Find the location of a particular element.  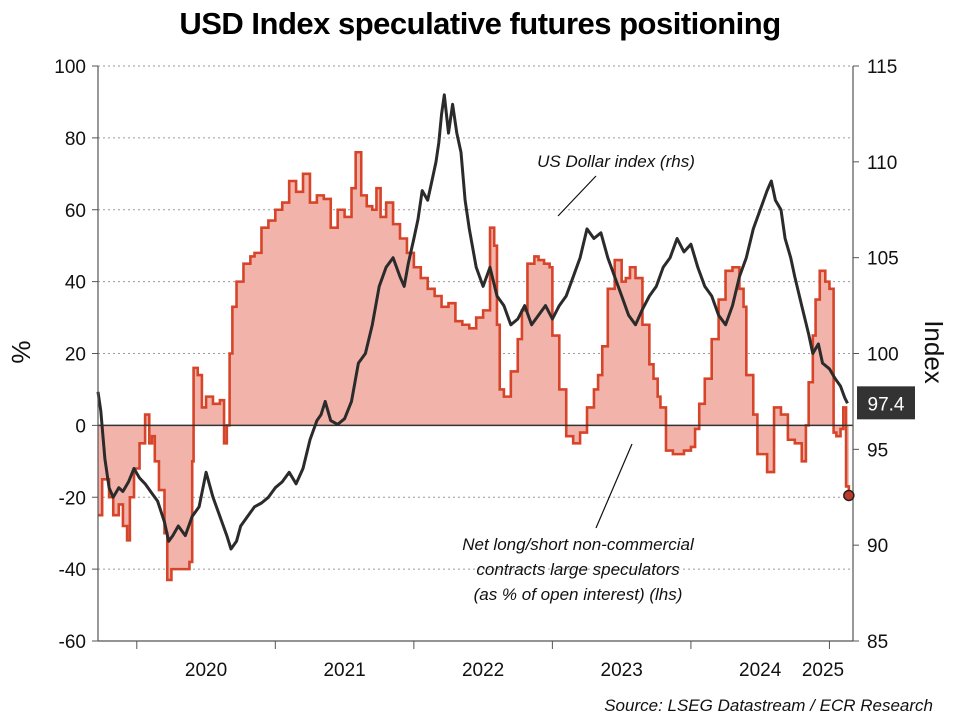

positioning-annotation-line: (as % of open interest) (lhs) is located at coordinates (578, 594).